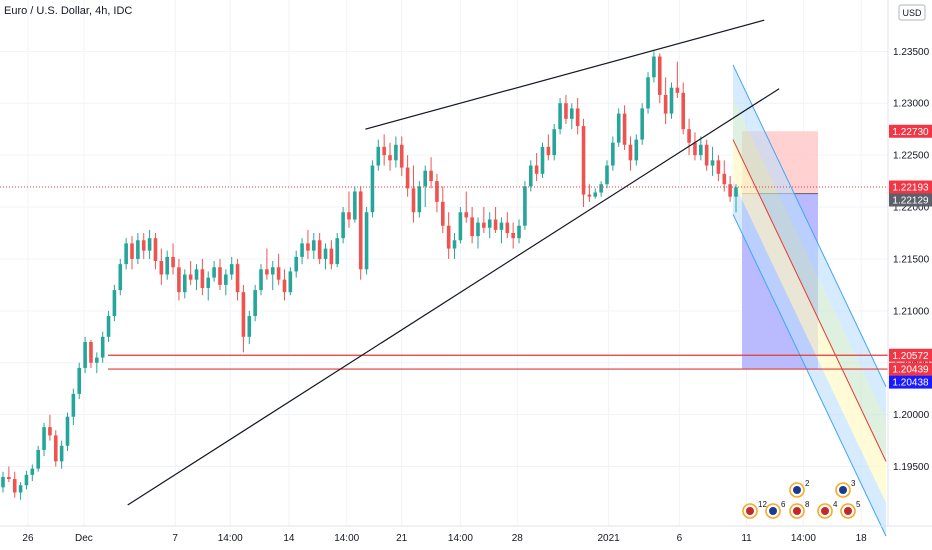  I want to click on time-tick-label: Dec, so click(84, 538).